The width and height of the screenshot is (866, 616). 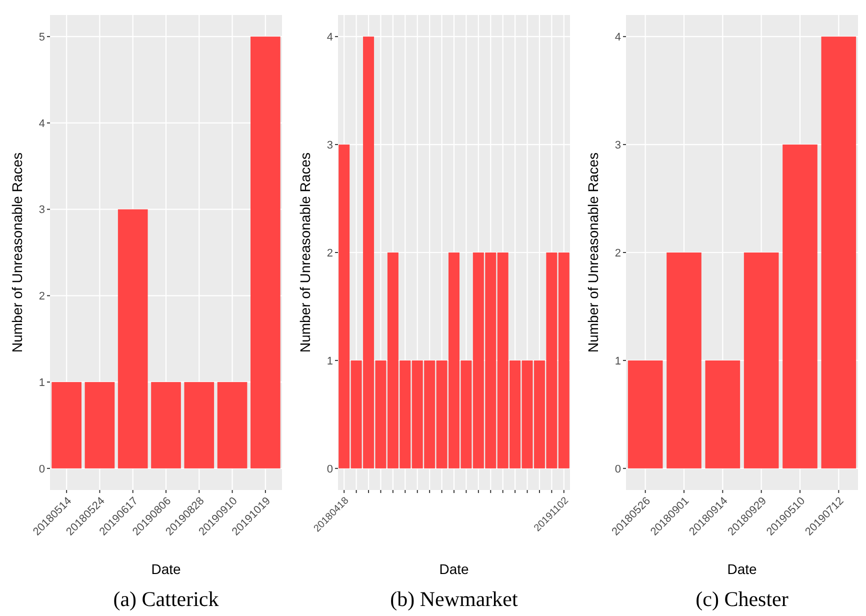 What do you see at coordinates (41, 37) in the screenshot?
I see `y-tick-label: 5` at bounding box center [41, 37].